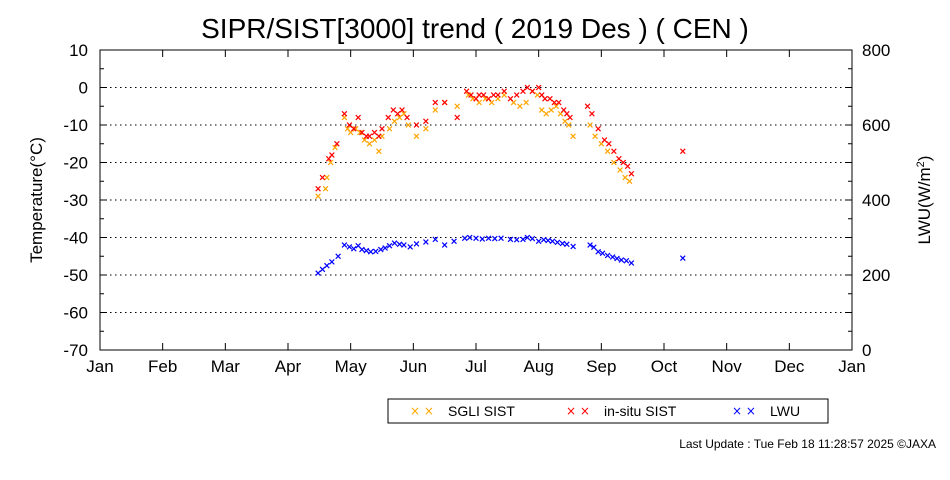  Describe the element at coordinates (664, 366) in the screenshot. I see `x-tick-label: Oct` at that location.